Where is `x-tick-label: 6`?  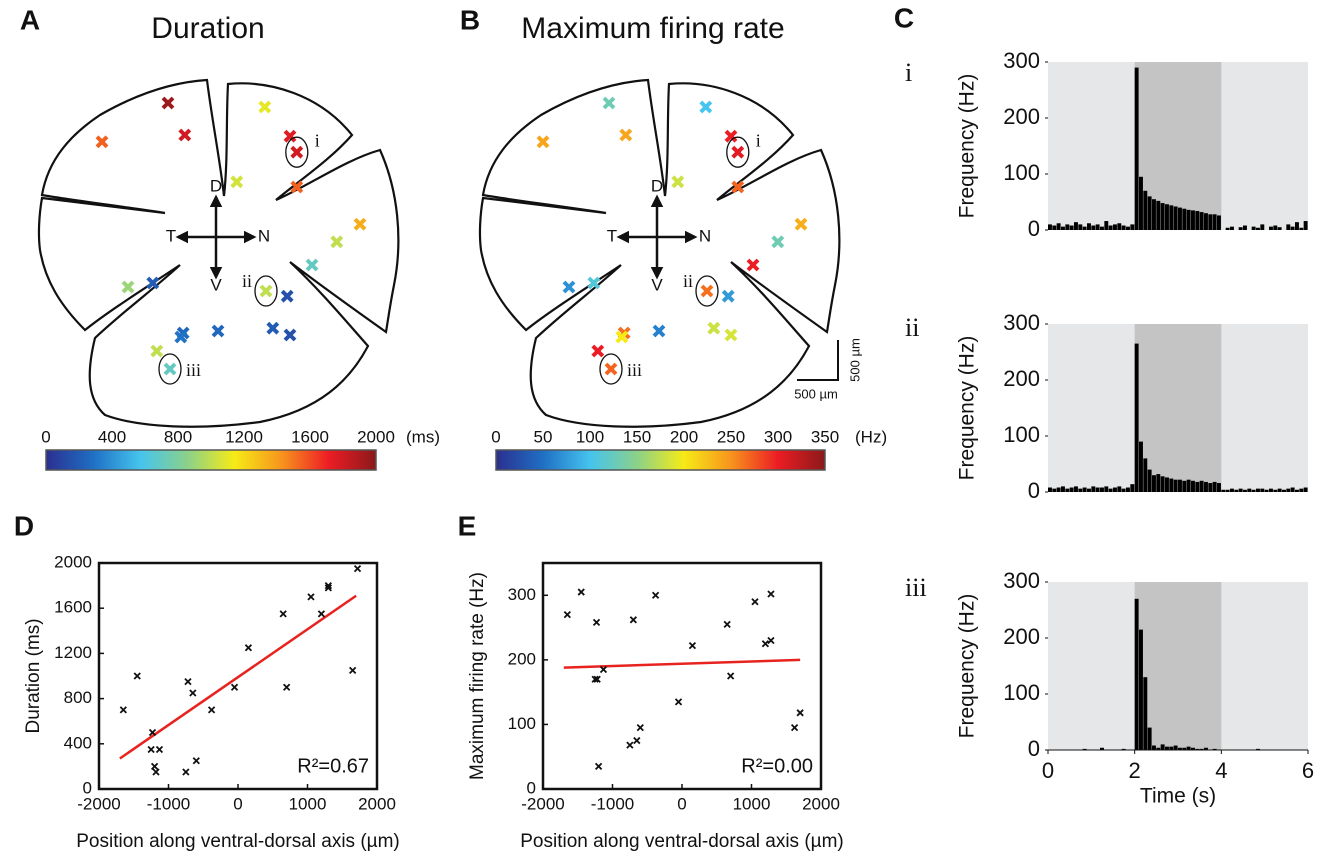
x-tick-label: 6 is located at coordinates (1308, 770).